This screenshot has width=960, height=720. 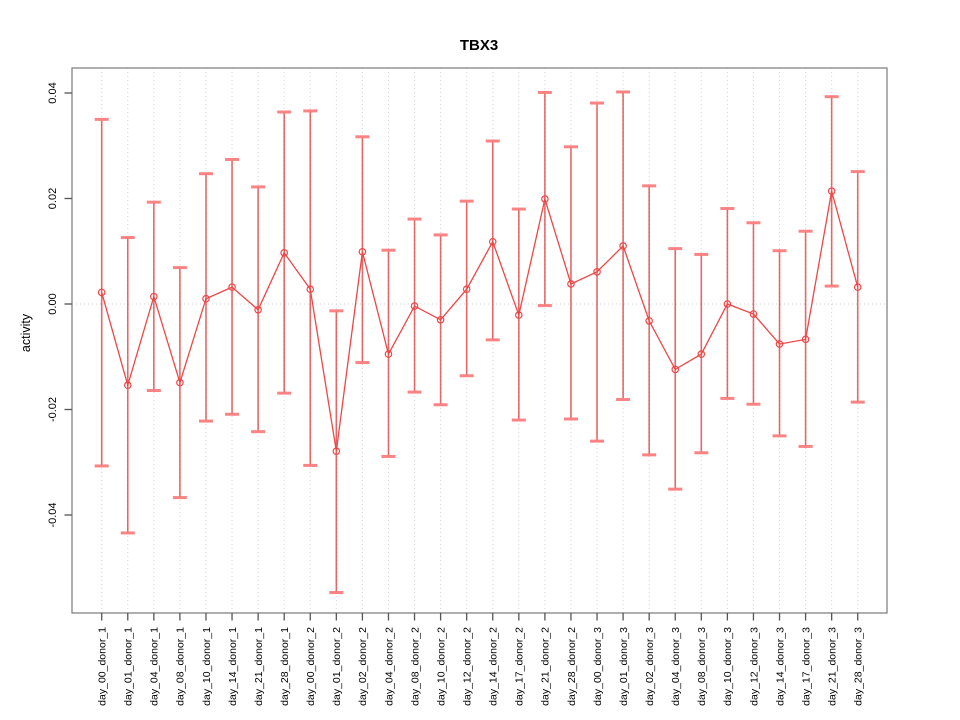 What do you see at coordinates (520, 666) in the screenshot?
I see `x-tick-label: day_17_donor_2` at bounding box center [520, 666].